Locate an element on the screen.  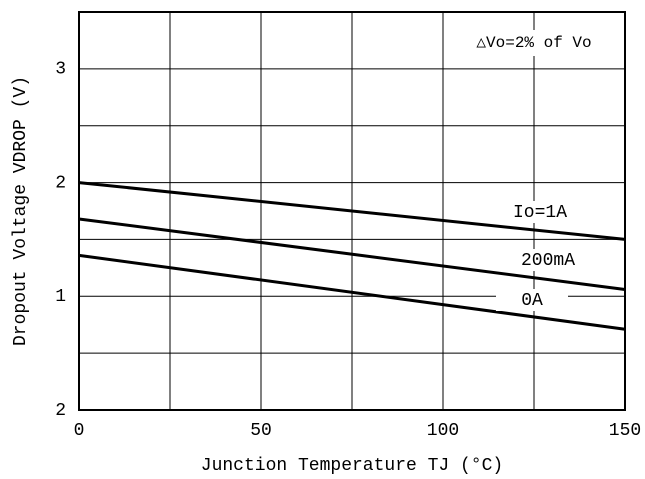
x-tick-label: 100 is located at coordinates (443, 431).